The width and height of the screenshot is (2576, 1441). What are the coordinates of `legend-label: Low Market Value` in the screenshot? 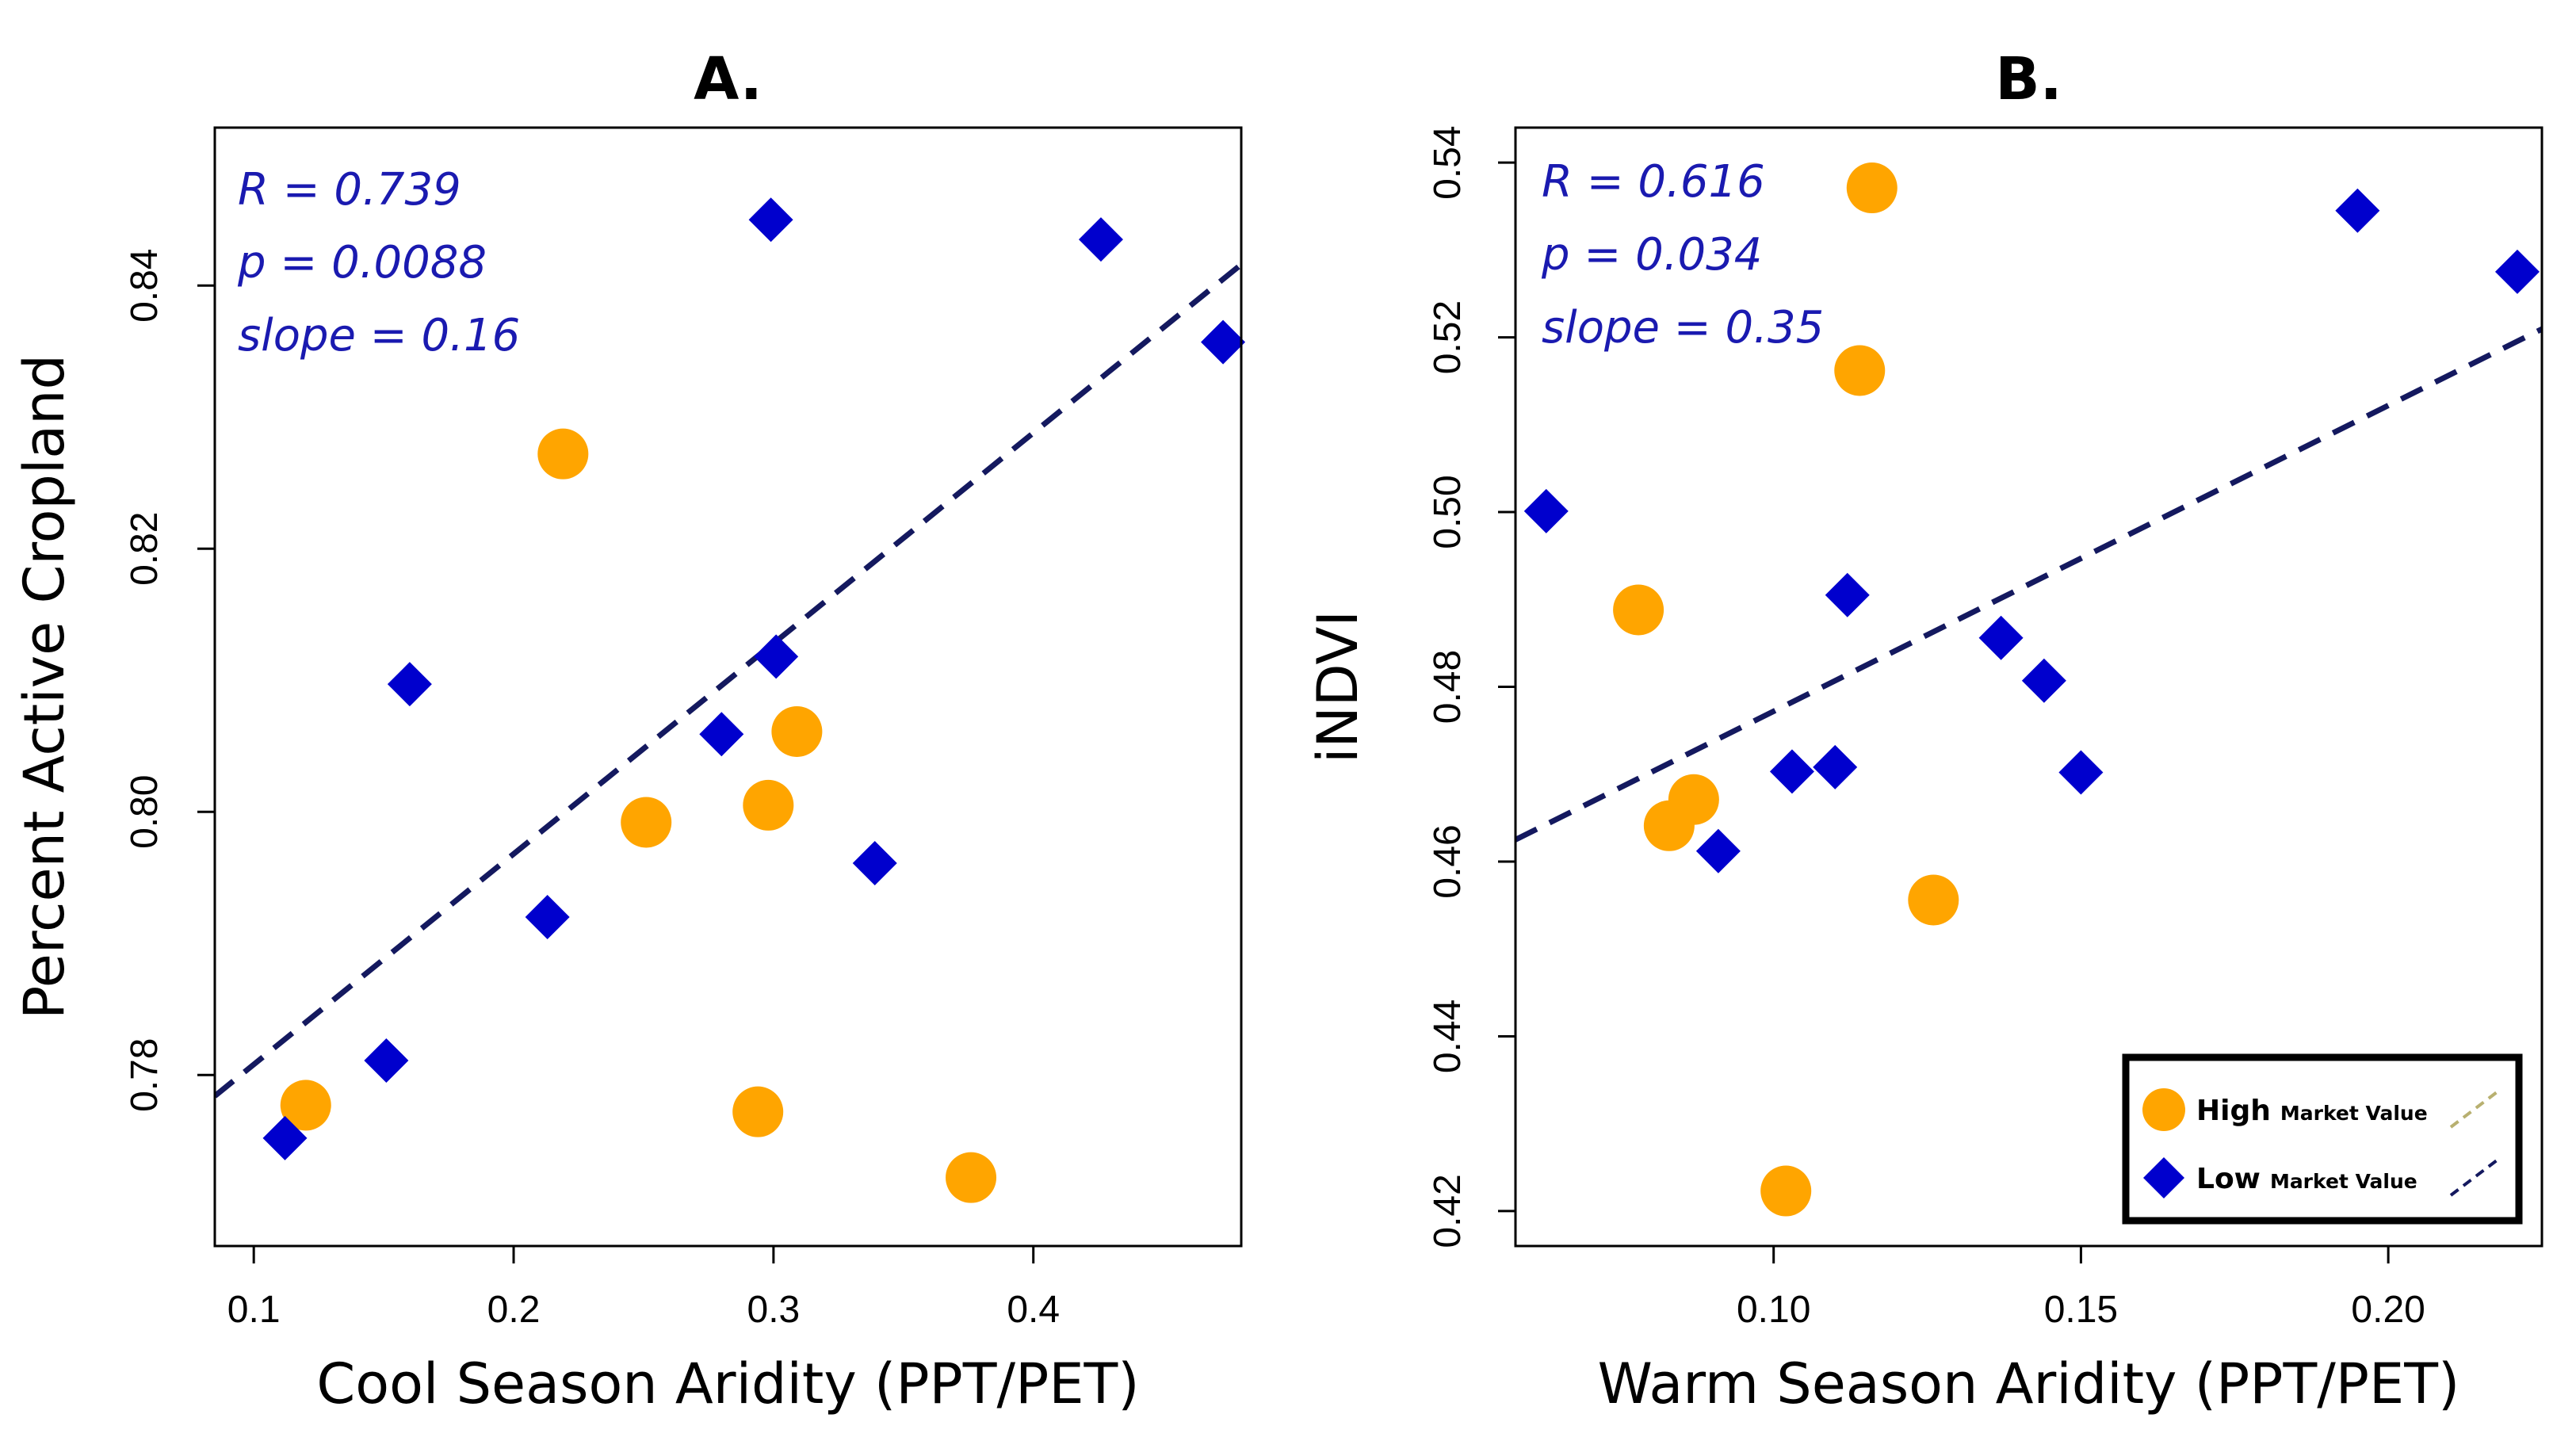 It's located at (2306, 1179).